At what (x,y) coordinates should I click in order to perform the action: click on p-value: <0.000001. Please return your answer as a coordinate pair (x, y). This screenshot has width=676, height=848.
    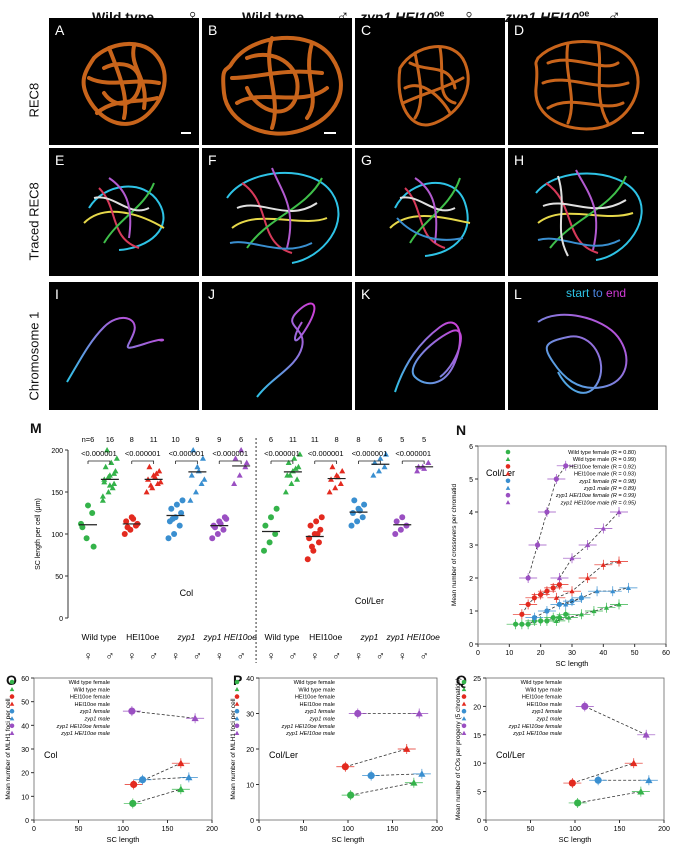
    Looking at the image, I should click on (370, 453).